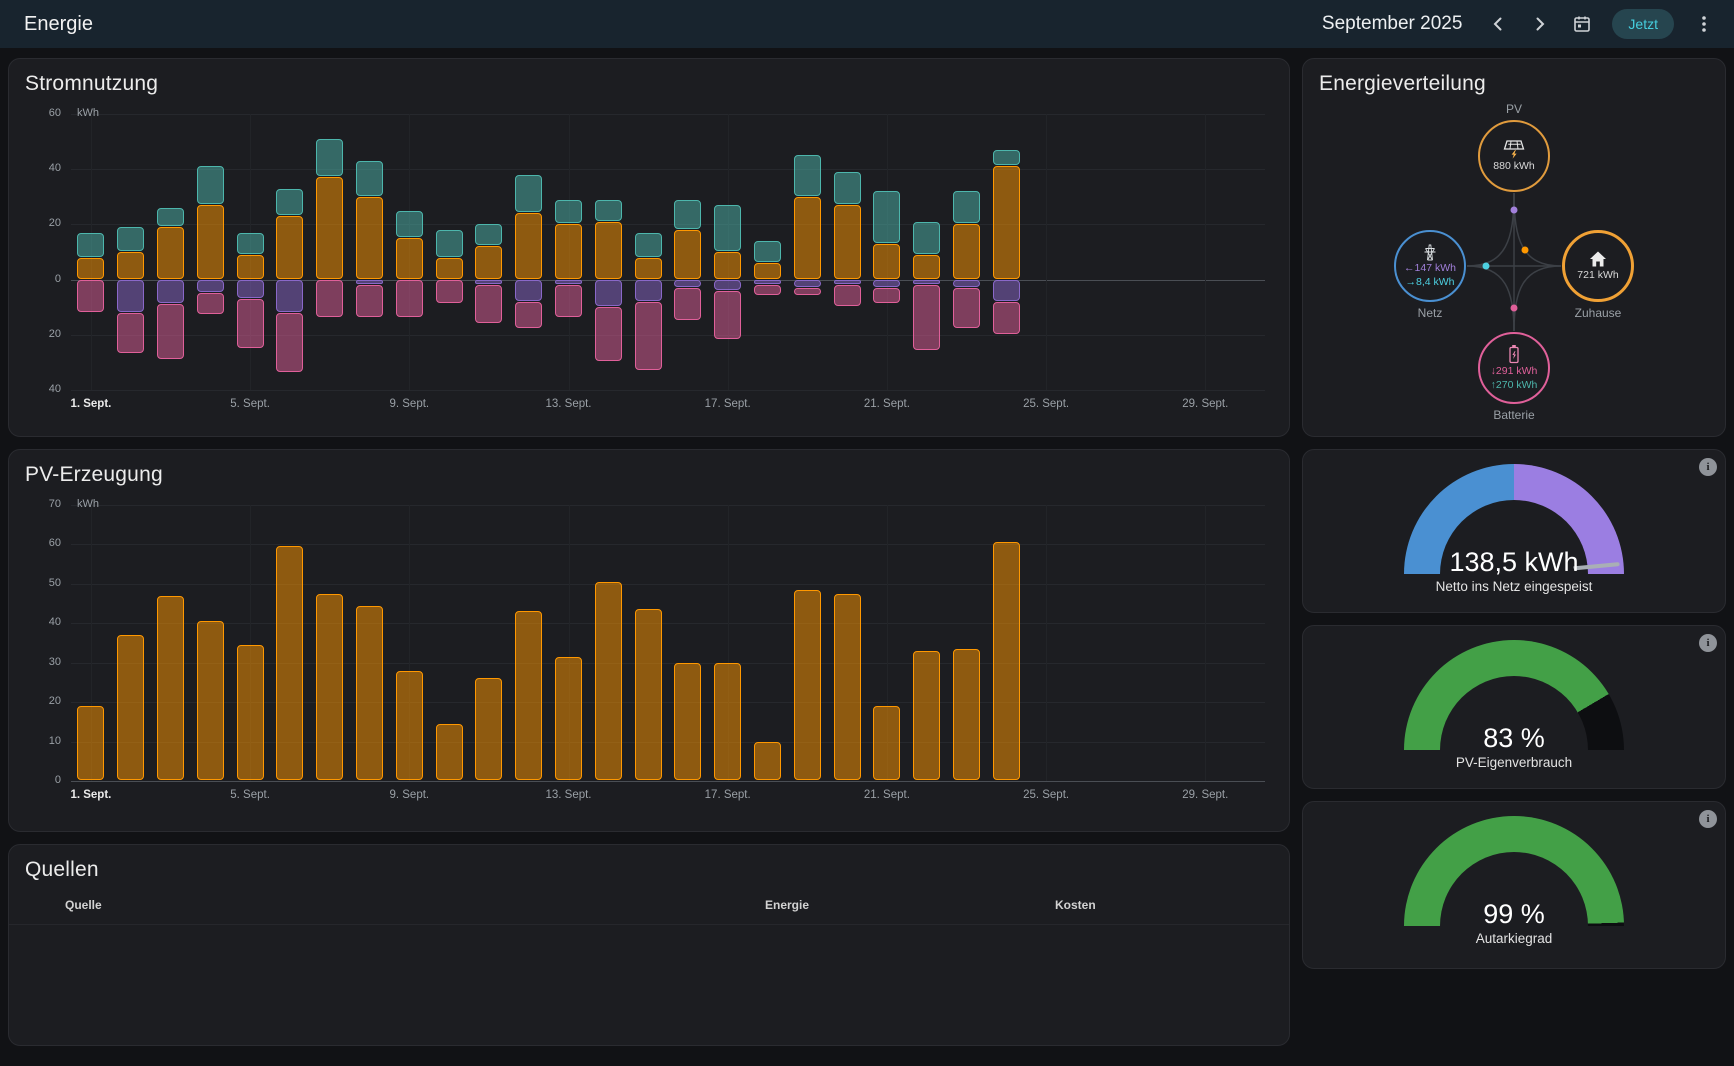 Image resolution: width=1734 pixels, height=1066 pixels. What do you see at coordinates (1540, 24) in the screenshot?
I see `next-period-button` at bounding box center [1540, 24].